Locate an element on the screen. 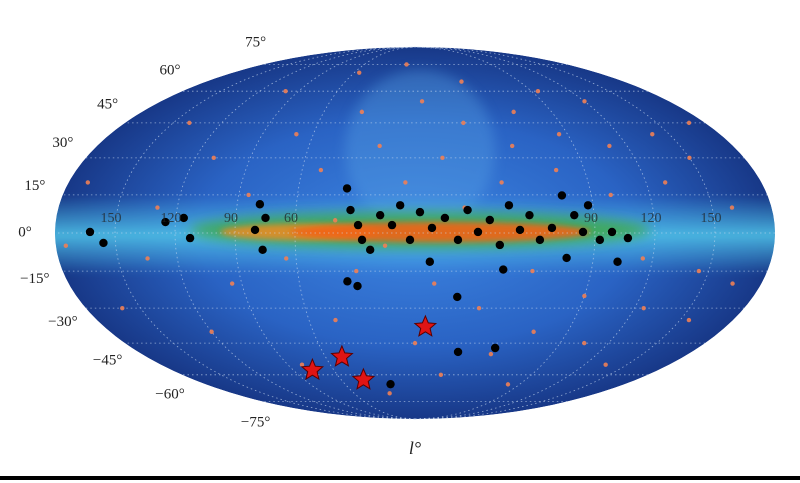 The image size is (800, 483). y-tick-label: −45° is located at coordinates (107, 361).